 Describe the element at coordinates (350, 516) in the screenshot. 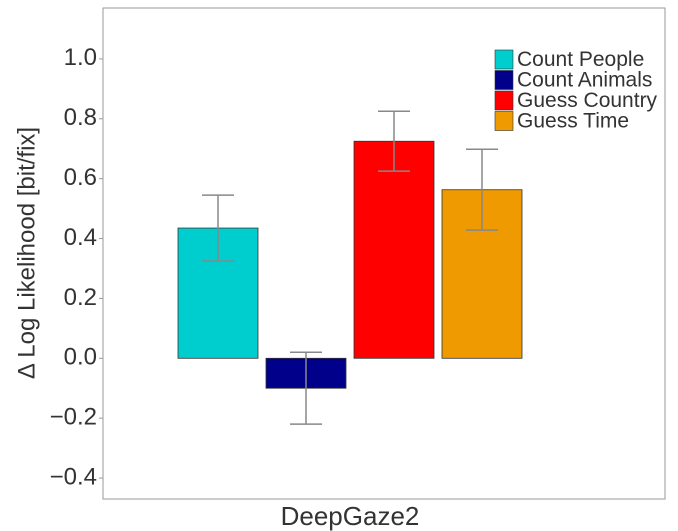

I see `x-tick-label: DeepGaze2` at that location.